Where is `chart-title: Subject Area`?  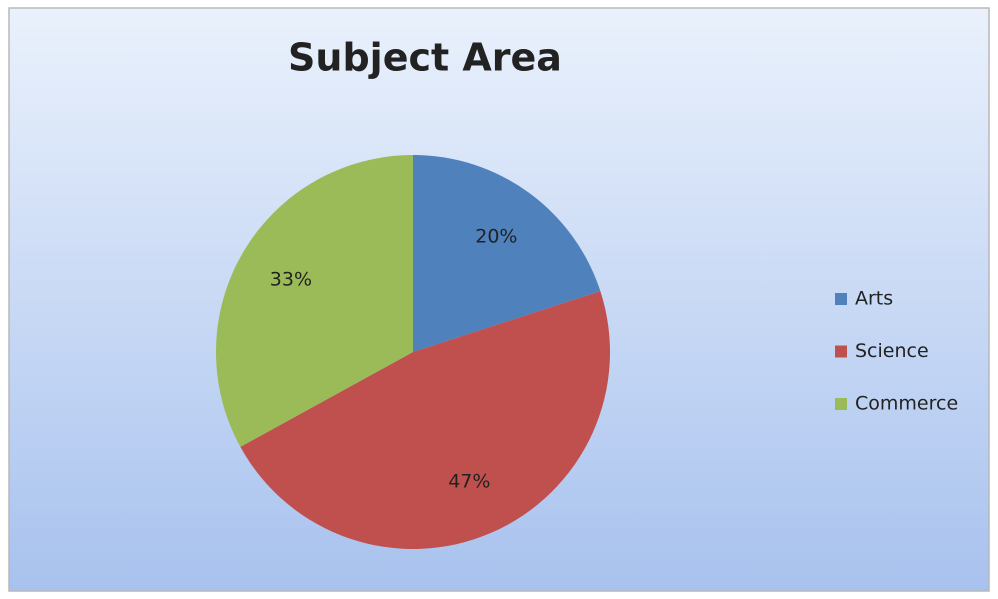 chart-title: Subject Area is located at coordinates (425, 58).